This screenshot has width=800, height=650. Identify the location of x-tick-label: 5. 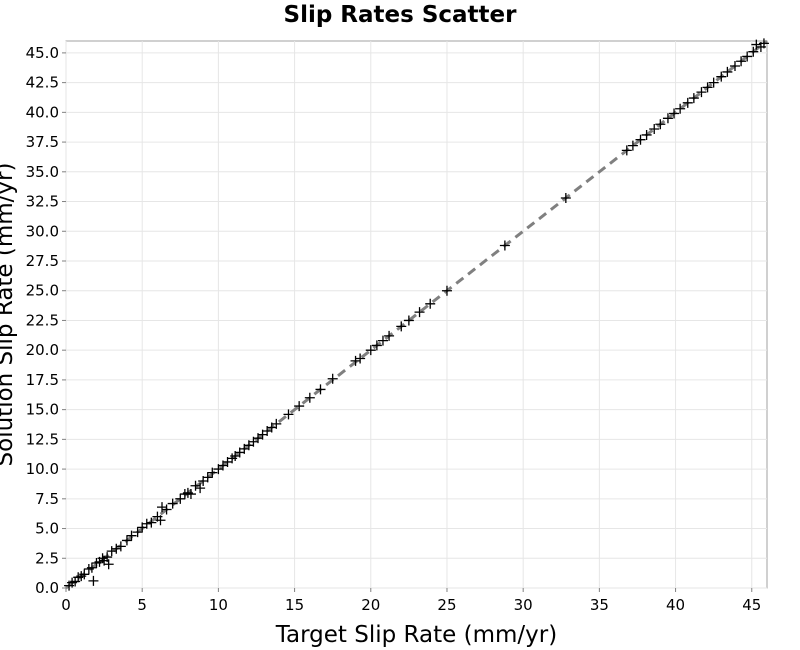
(142, 605).